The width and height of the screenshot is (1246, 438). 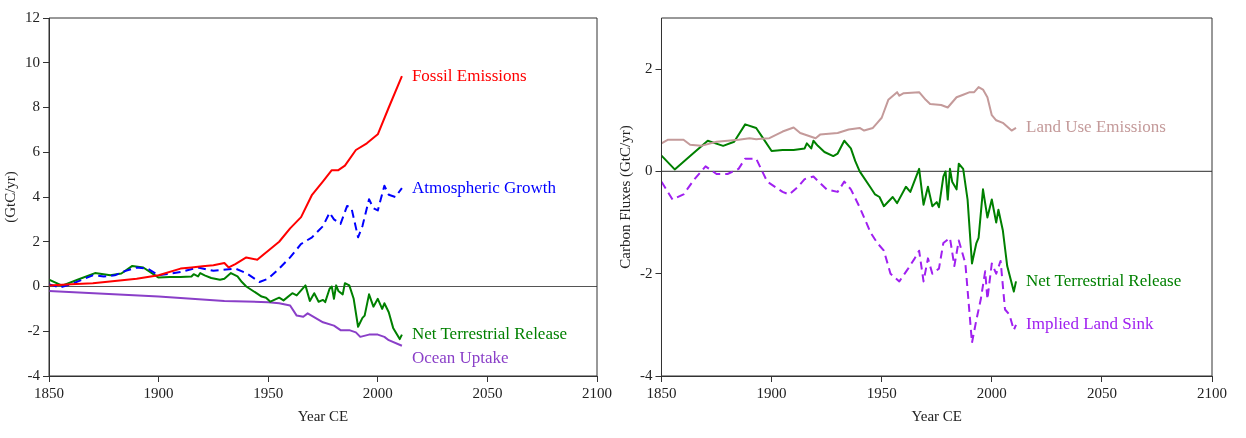 What do you see at coordinates (36, 106) in the screenshot?
I see `y-tick-label: 8` at bounding box center [36, 106].